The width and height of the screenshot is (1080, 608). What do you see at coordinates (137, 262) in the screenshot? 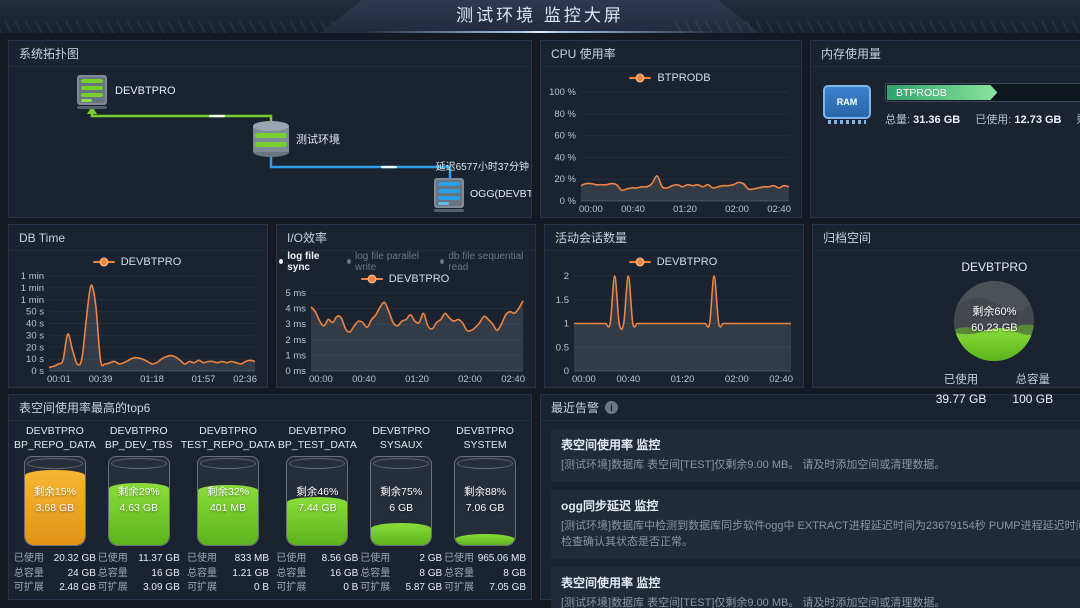
I see `db-time-legend: DEVBTPRO` at bounding box center [137, 262].